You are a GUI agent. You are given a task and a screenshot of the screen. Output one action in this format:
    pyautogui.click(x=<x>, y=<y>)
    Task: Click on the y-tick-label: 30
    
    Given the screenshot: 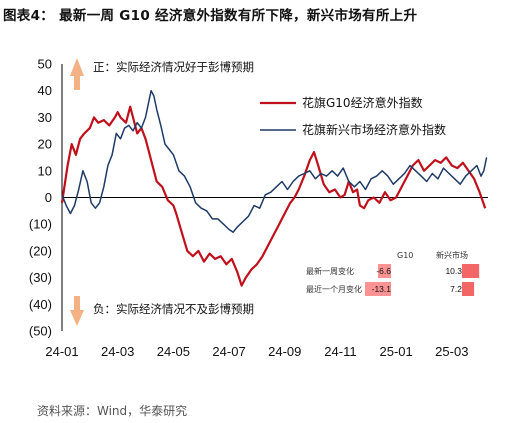 What is the action you would take?
    pyautogui.click(x=45, y=117)
    